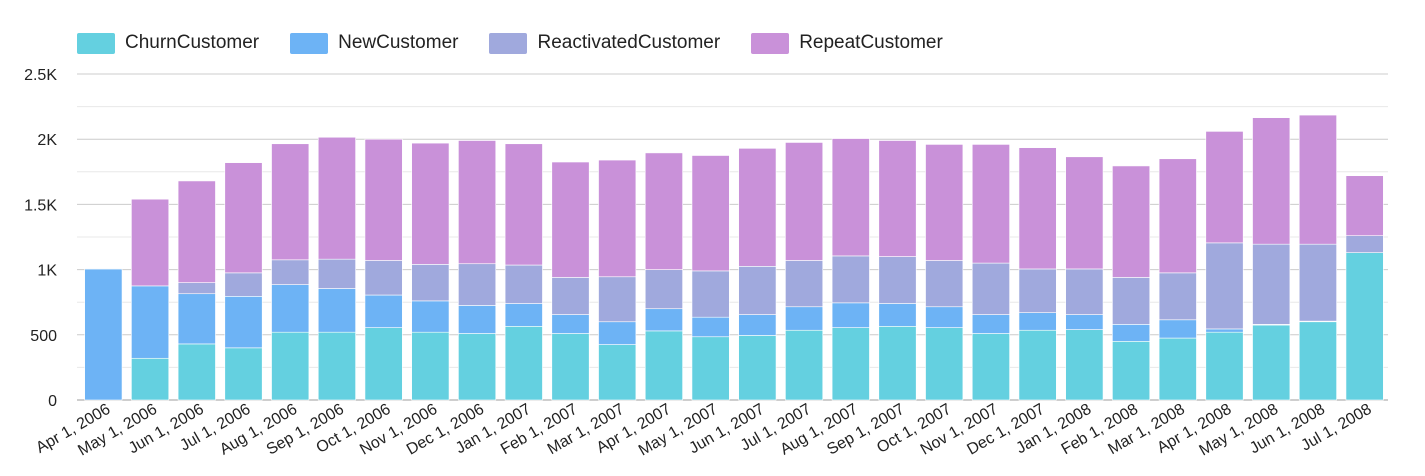 The height and width of the screenshot is (476, 1425). I want to click on legend-item-repeatcustomer: RepeatCustomer, so click(847, 43).